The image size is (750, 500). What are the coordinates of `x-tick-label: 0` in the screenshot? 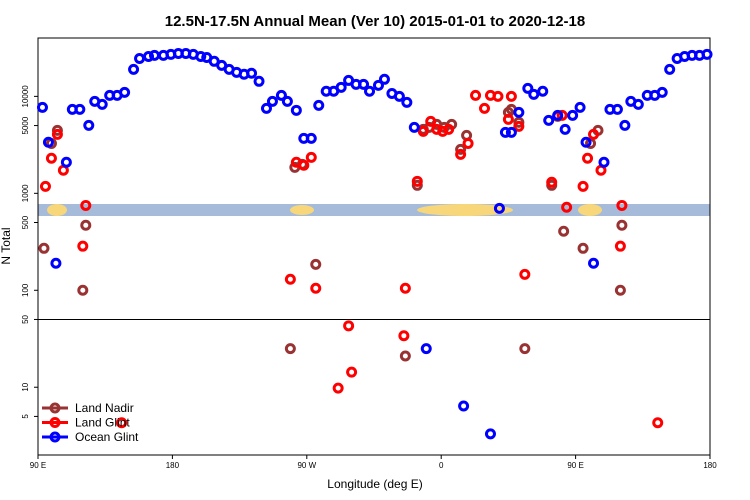 It's located at (441, 465).